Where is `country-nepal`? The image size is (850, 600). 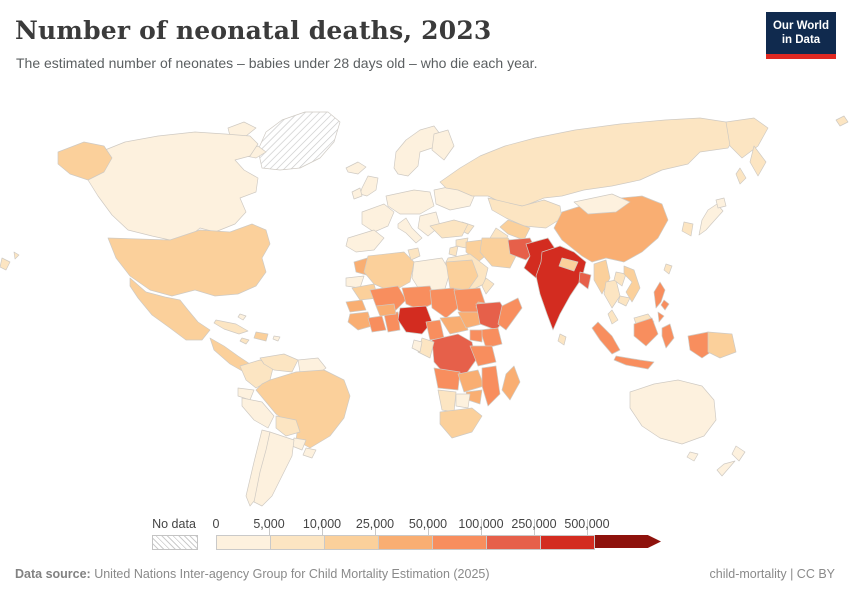
country-nepal is located at coordinates (568, 264).